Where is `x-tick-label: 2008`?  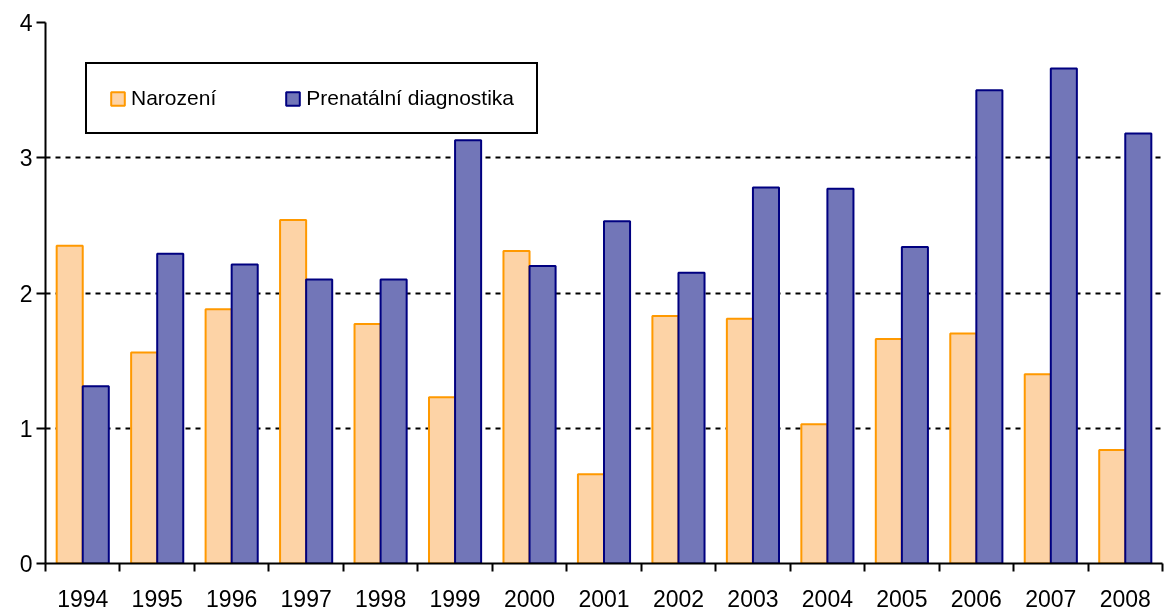 x-tick-label: 2008 is located at coordinates (1125, 598).